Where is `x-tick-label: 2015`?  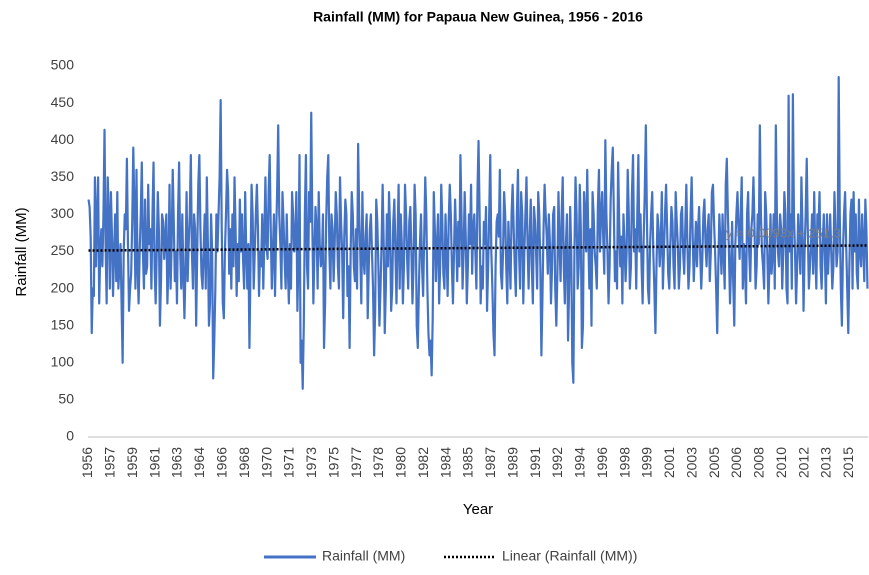
x-tick-label: 2015 is located at coordinates (848, 462).